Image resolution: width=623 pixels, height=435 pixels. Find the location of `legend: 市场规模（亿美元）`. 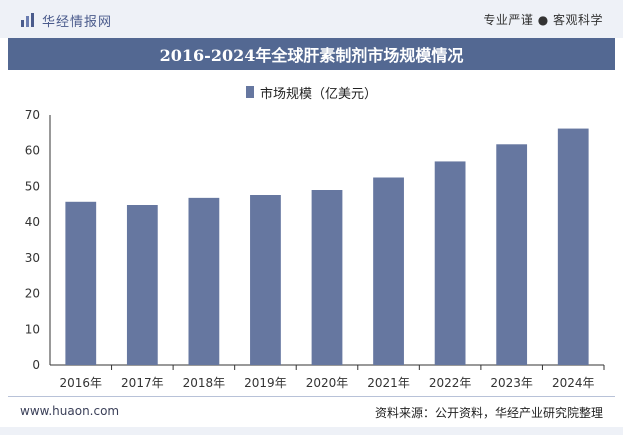

legend: 市场规模（亿美元） is located at coordinates (311, 93).